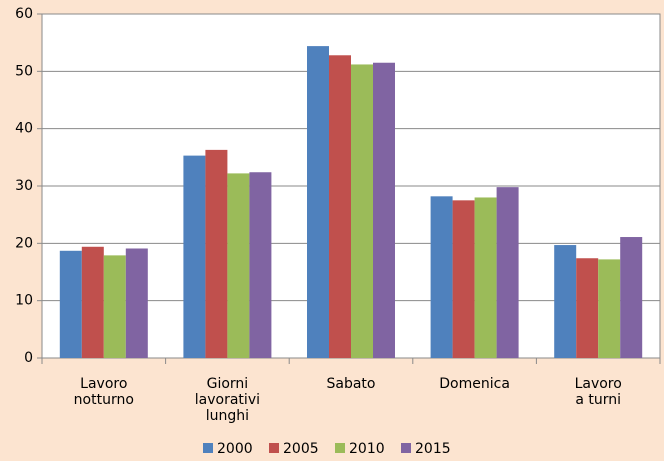  Describe the element at coordinates (24, 301) in the screenshot. I see `y-tick-label: 10` at that location.